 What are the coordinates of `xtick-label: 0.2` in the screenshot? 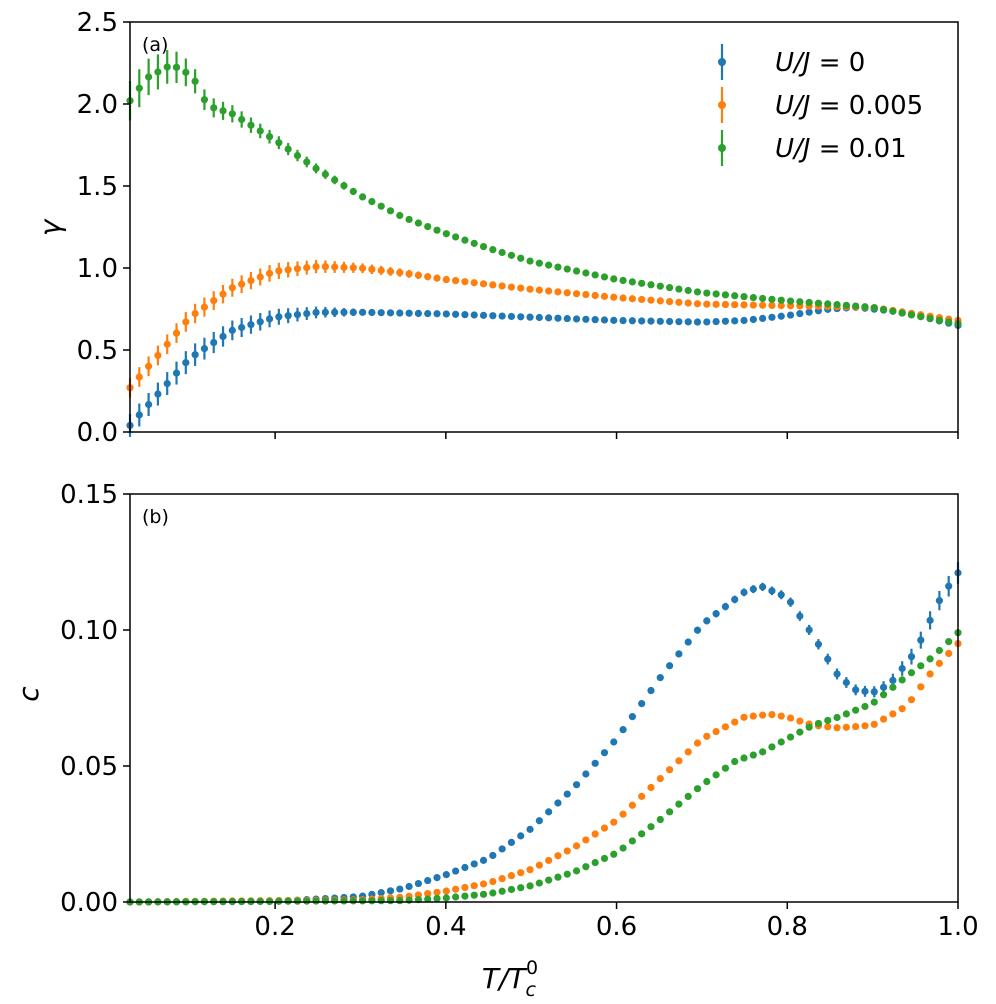 It's located at (274, 927).